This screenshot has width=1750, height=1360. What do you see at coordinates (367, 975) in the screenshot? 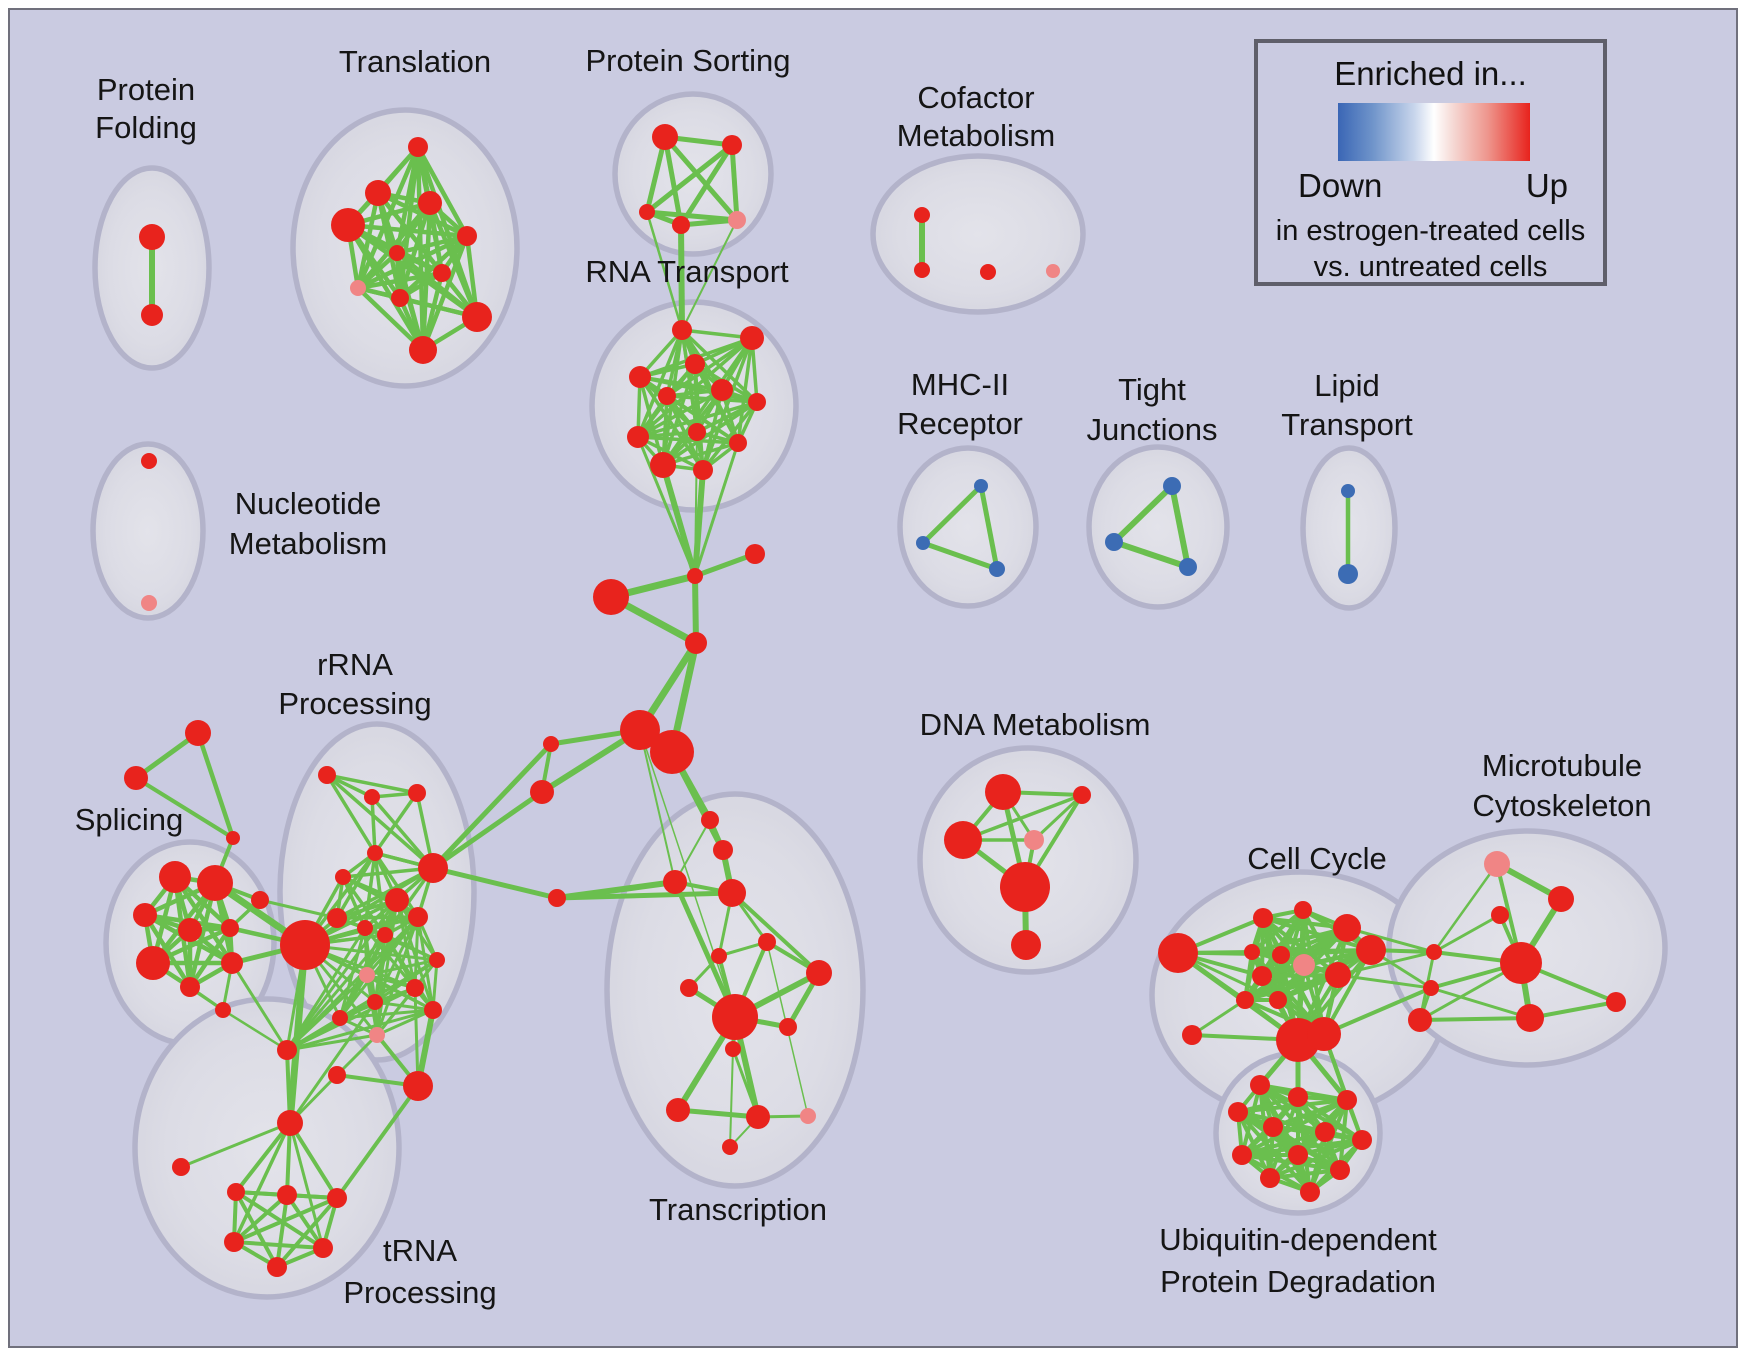
I see `gene-set-node-r13` at bounding box center [367, 975].